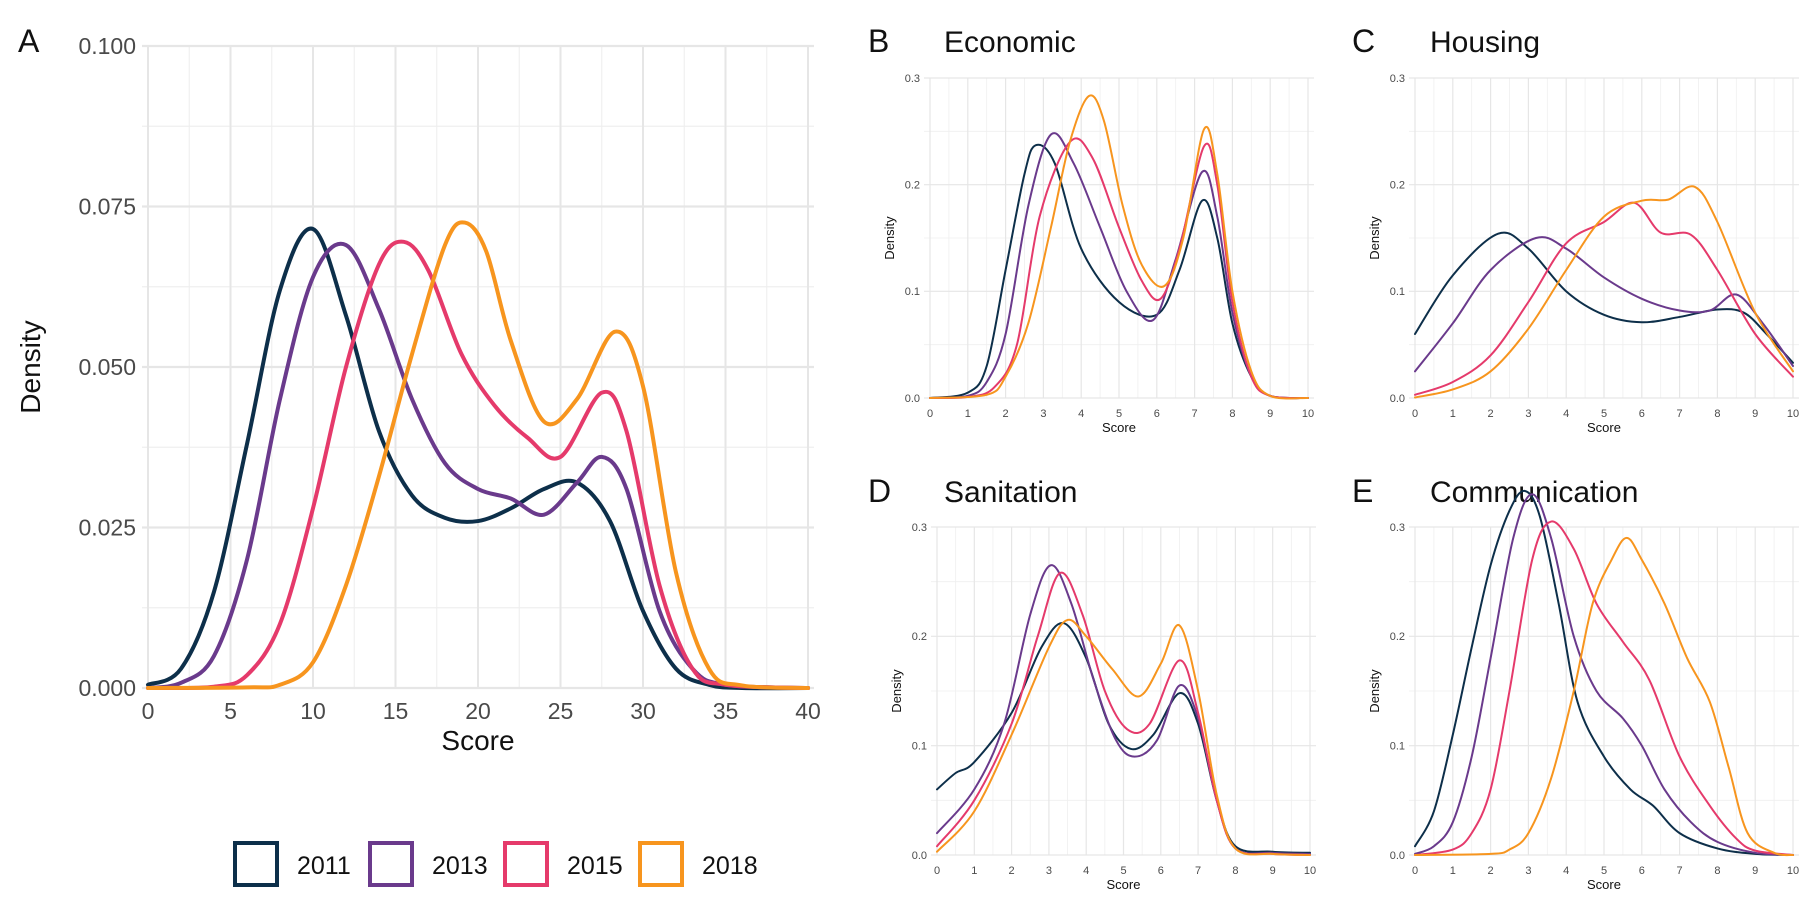  I want to click on y-tick-label: 0.075, so click(107, 207).